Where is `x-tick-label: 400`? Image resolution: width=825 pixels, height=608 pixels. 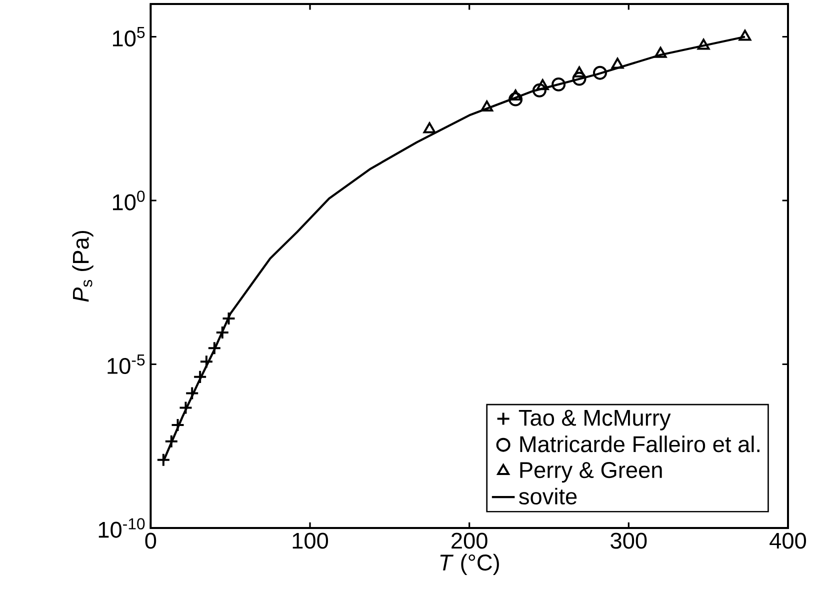
x-tick-label: 400 is located at coordinates (788, 540).